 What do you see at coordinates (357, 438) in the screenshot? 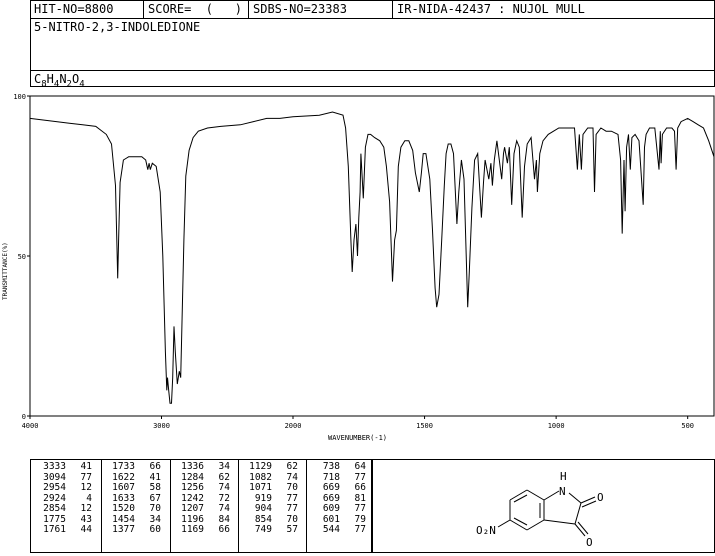
I see `x-axis-label: WAVENUMBER(-1)` at bounding box center [357, 438].